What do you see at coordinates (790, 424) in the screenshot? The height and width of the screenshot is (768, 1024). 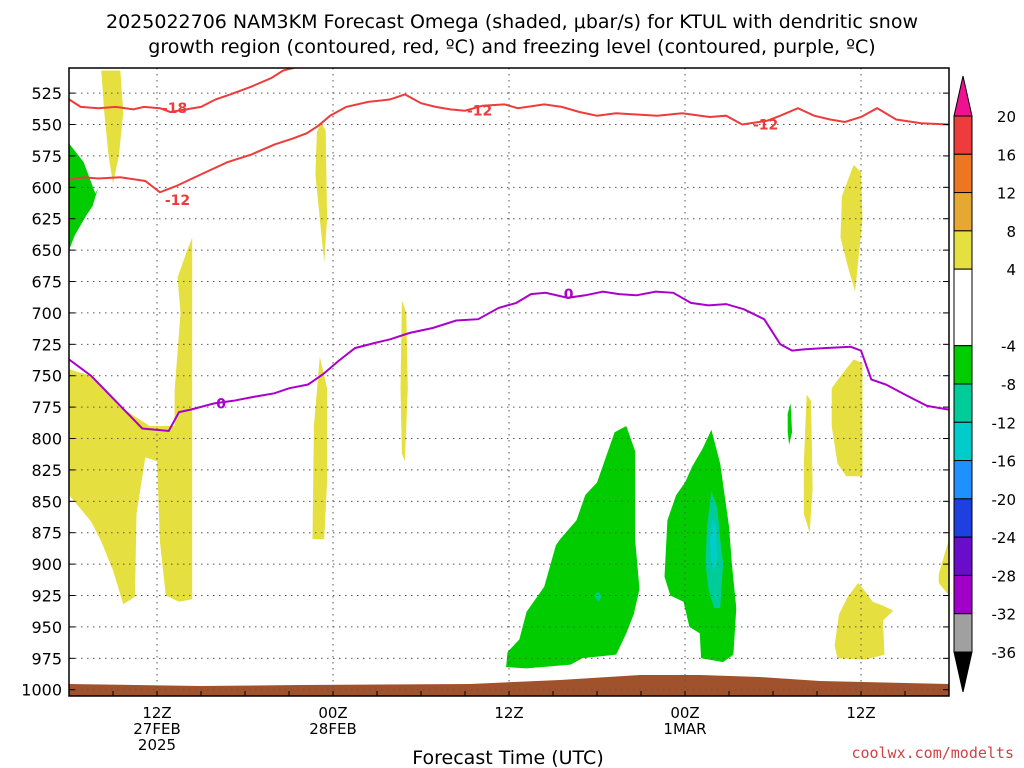 I see `shade-green-1mar-07z` at bounding box center [790, 424].